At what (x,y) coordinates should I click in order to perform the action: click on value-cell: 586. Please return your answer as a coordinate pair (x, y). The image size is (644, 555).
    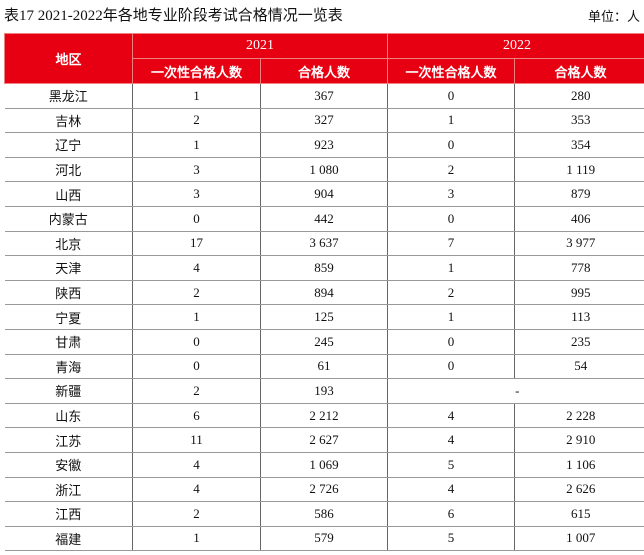
    Looking at the image, I should click on (324, 514).